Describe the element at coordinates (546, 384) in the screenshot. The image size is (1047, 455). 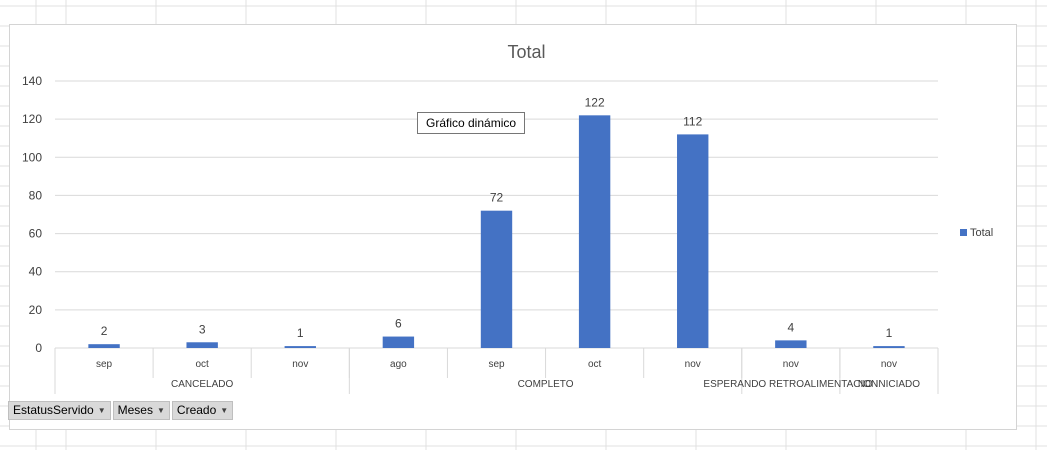
I see `x-group-label: COMPLETO` at that location.